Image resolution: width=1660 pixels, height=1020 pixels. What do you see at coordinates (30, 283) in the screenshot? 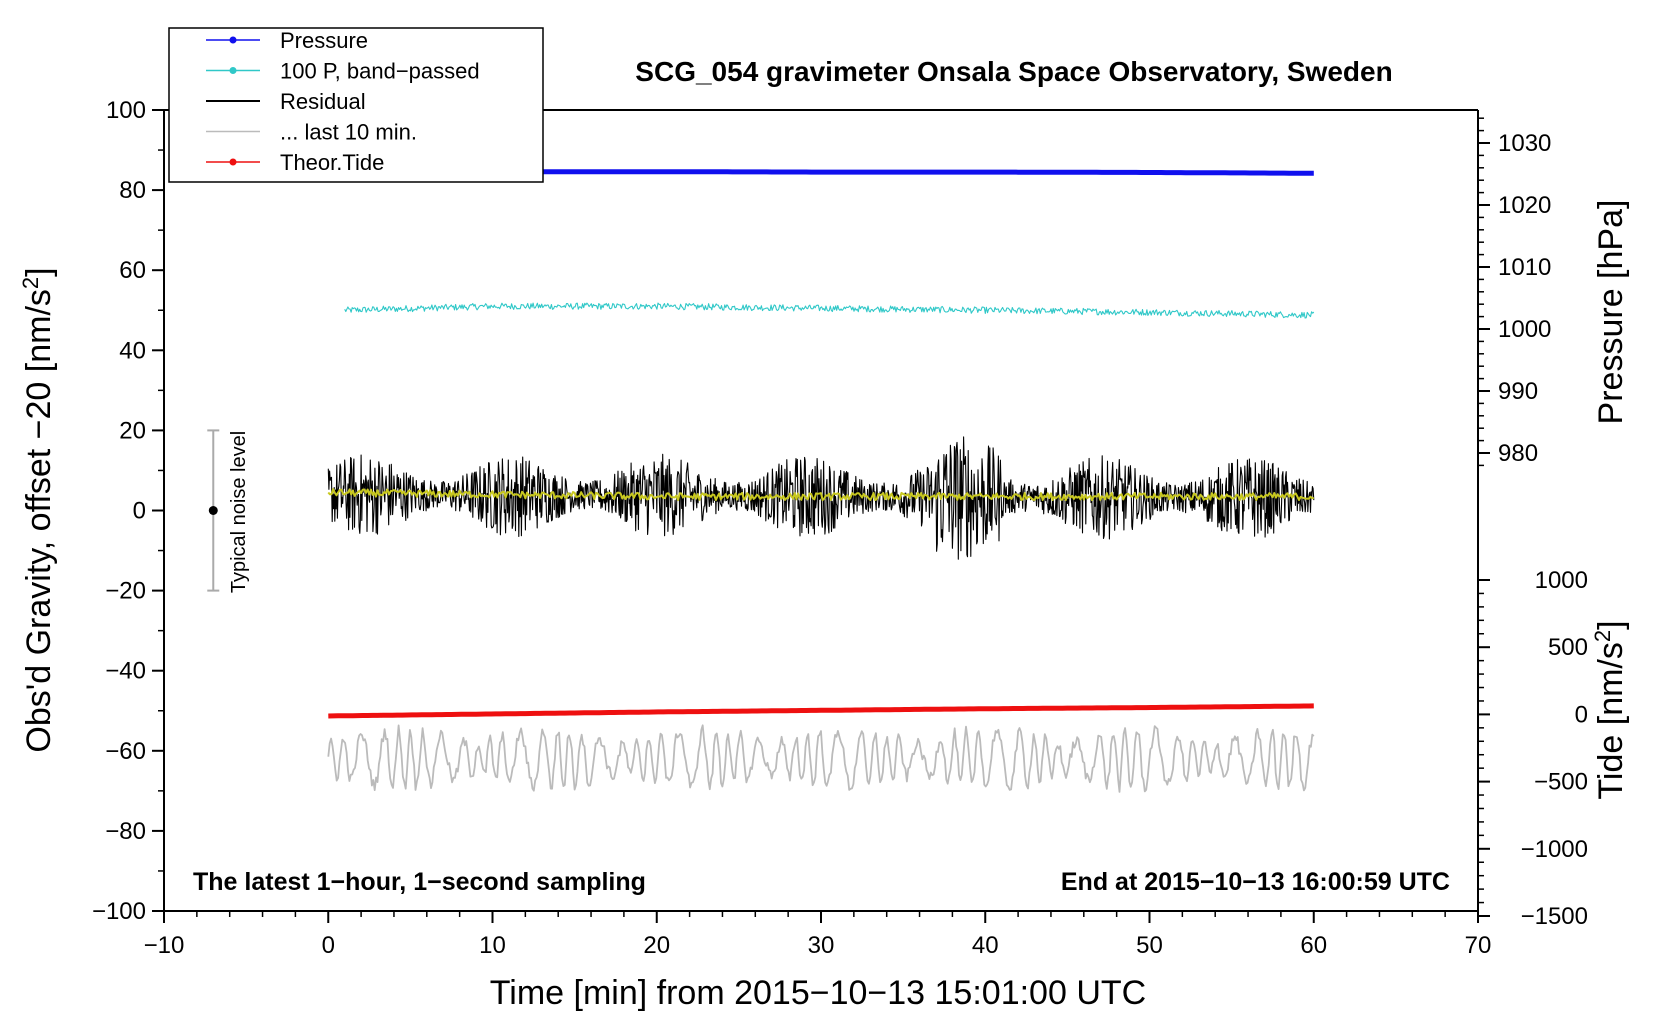
I see `y-axis-title-left-sup: 2` at bounding box center [30, 283].